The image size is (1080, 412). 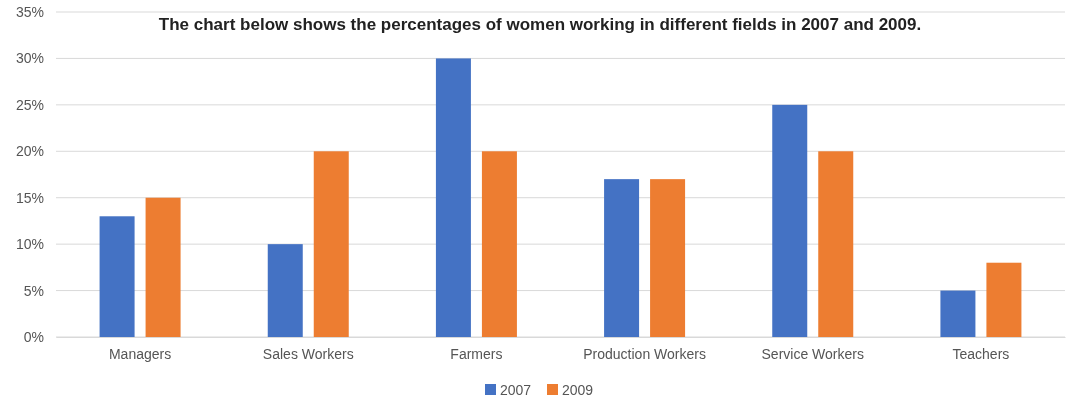 I want to click on y-tick-label: 10%, so click(x=29, y=244).